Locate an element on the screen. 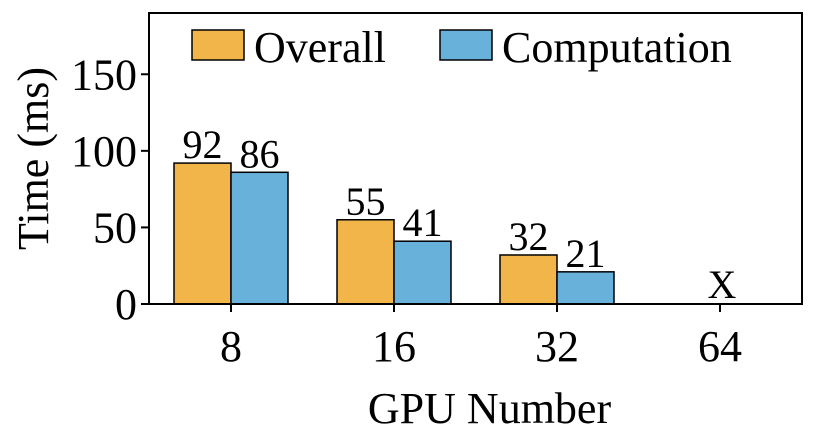  y-tick-label: 50 is located at coordinates (115, 227).